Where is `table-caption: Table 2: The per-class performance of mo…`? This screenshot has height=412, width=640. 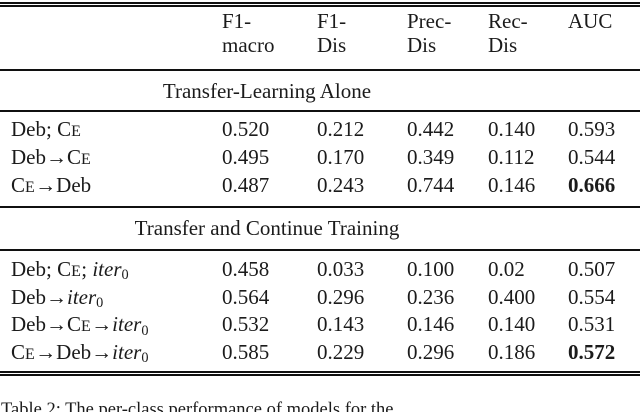 table-caption: Table 2: The per-class performance of mo… is located at coordinates (197, 406).